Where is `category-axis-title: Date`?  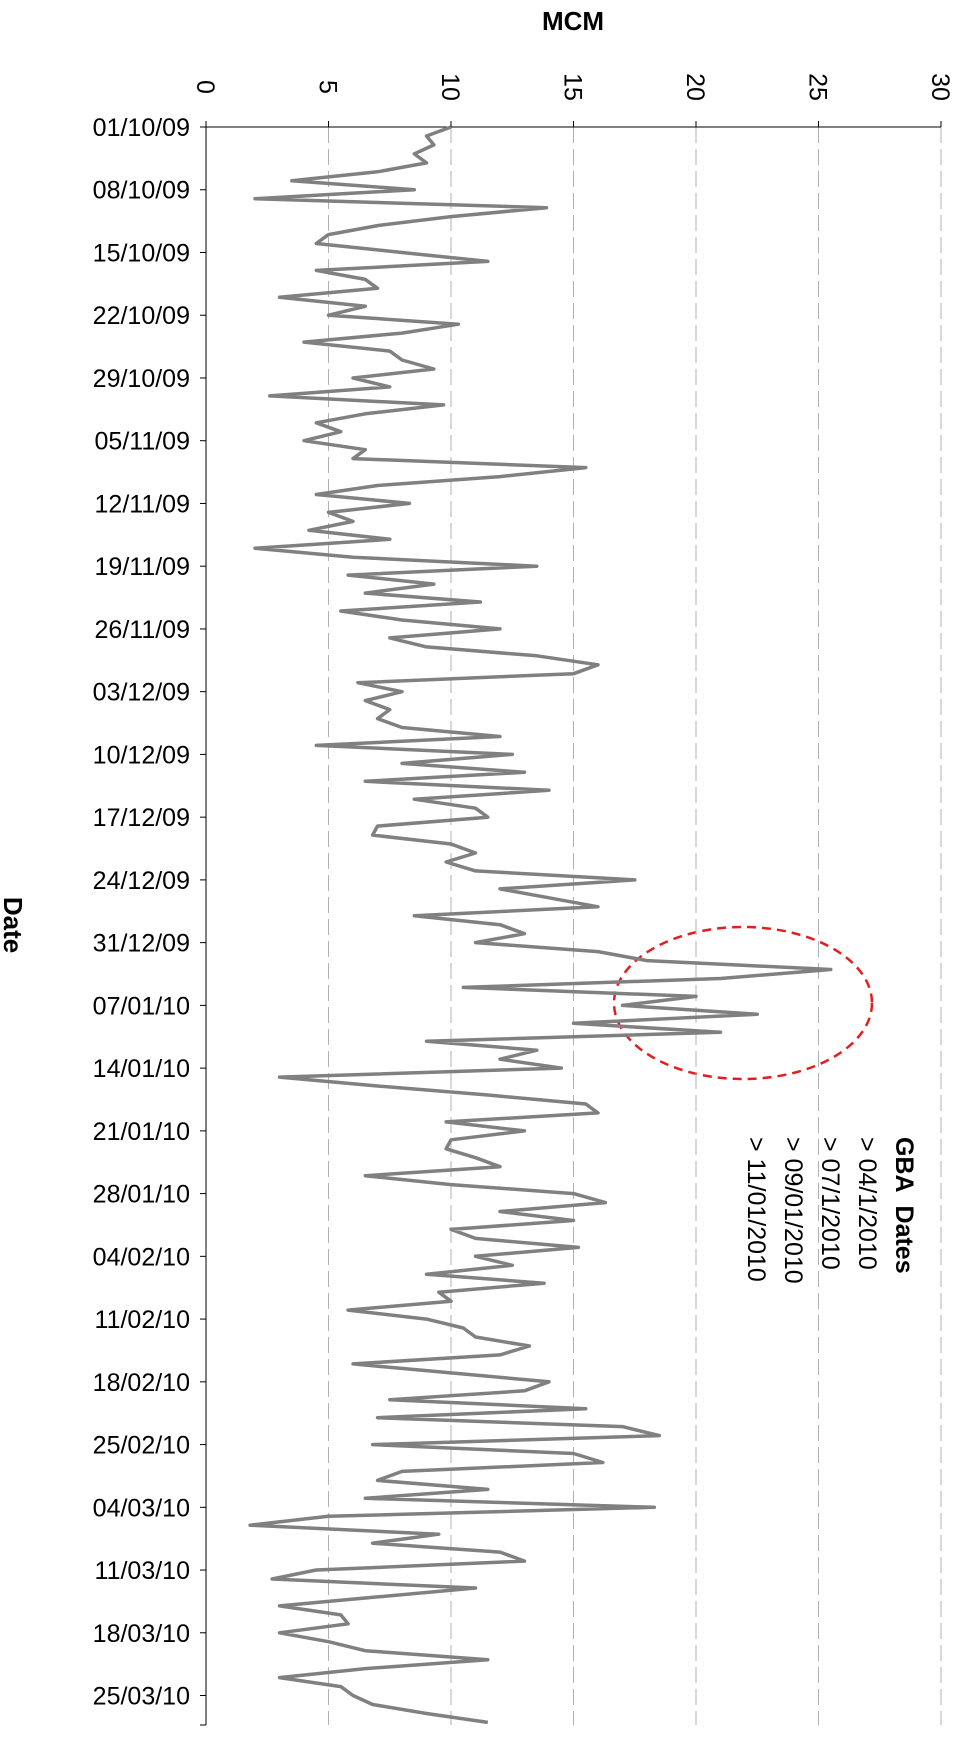 category-axis-title: Date is located at coordinates (14, 925).